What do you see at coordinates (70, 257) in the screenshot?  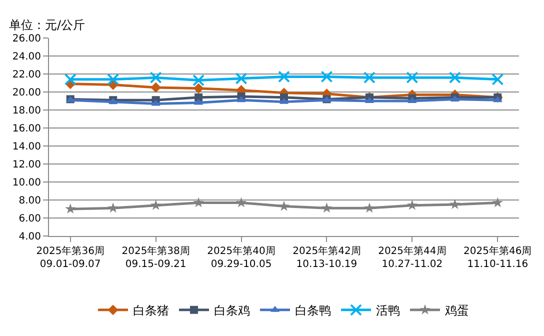 I see `x-tick-label: 2025年第36周 09.01-09.07` at bounding box center [70, 257].